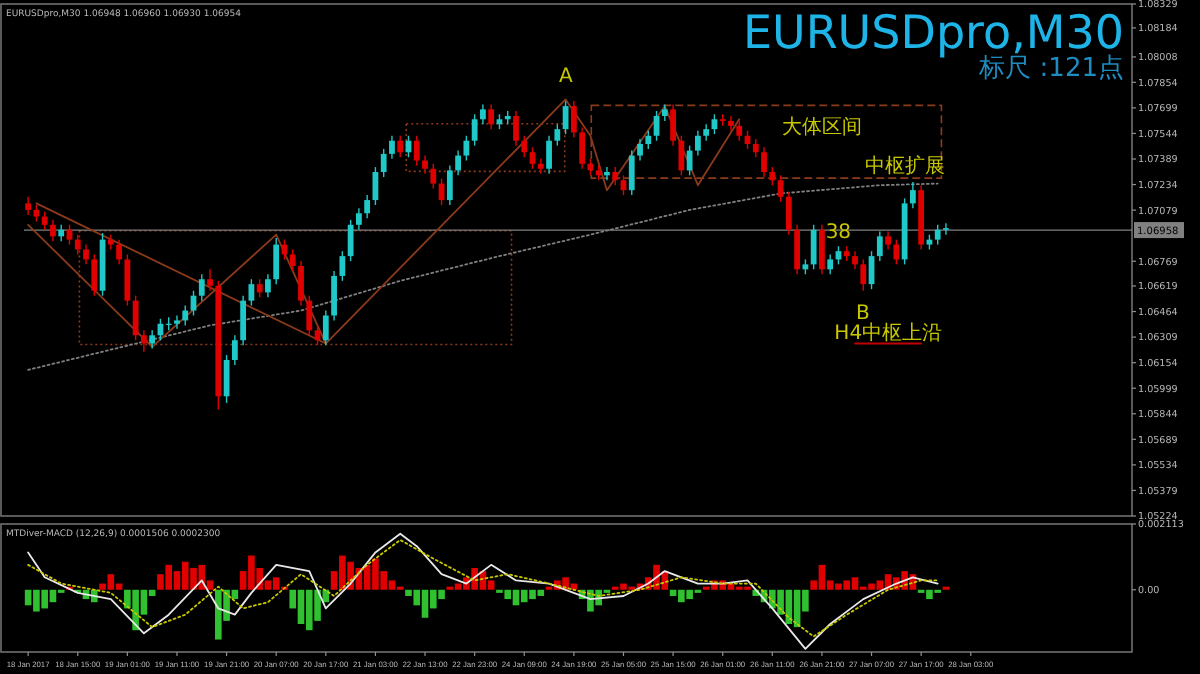 The width and height of the screenshot is (1200, 674). Describe the element at coordinates (838, 233) in the screenshot. I see `annotation: 38` at that location.